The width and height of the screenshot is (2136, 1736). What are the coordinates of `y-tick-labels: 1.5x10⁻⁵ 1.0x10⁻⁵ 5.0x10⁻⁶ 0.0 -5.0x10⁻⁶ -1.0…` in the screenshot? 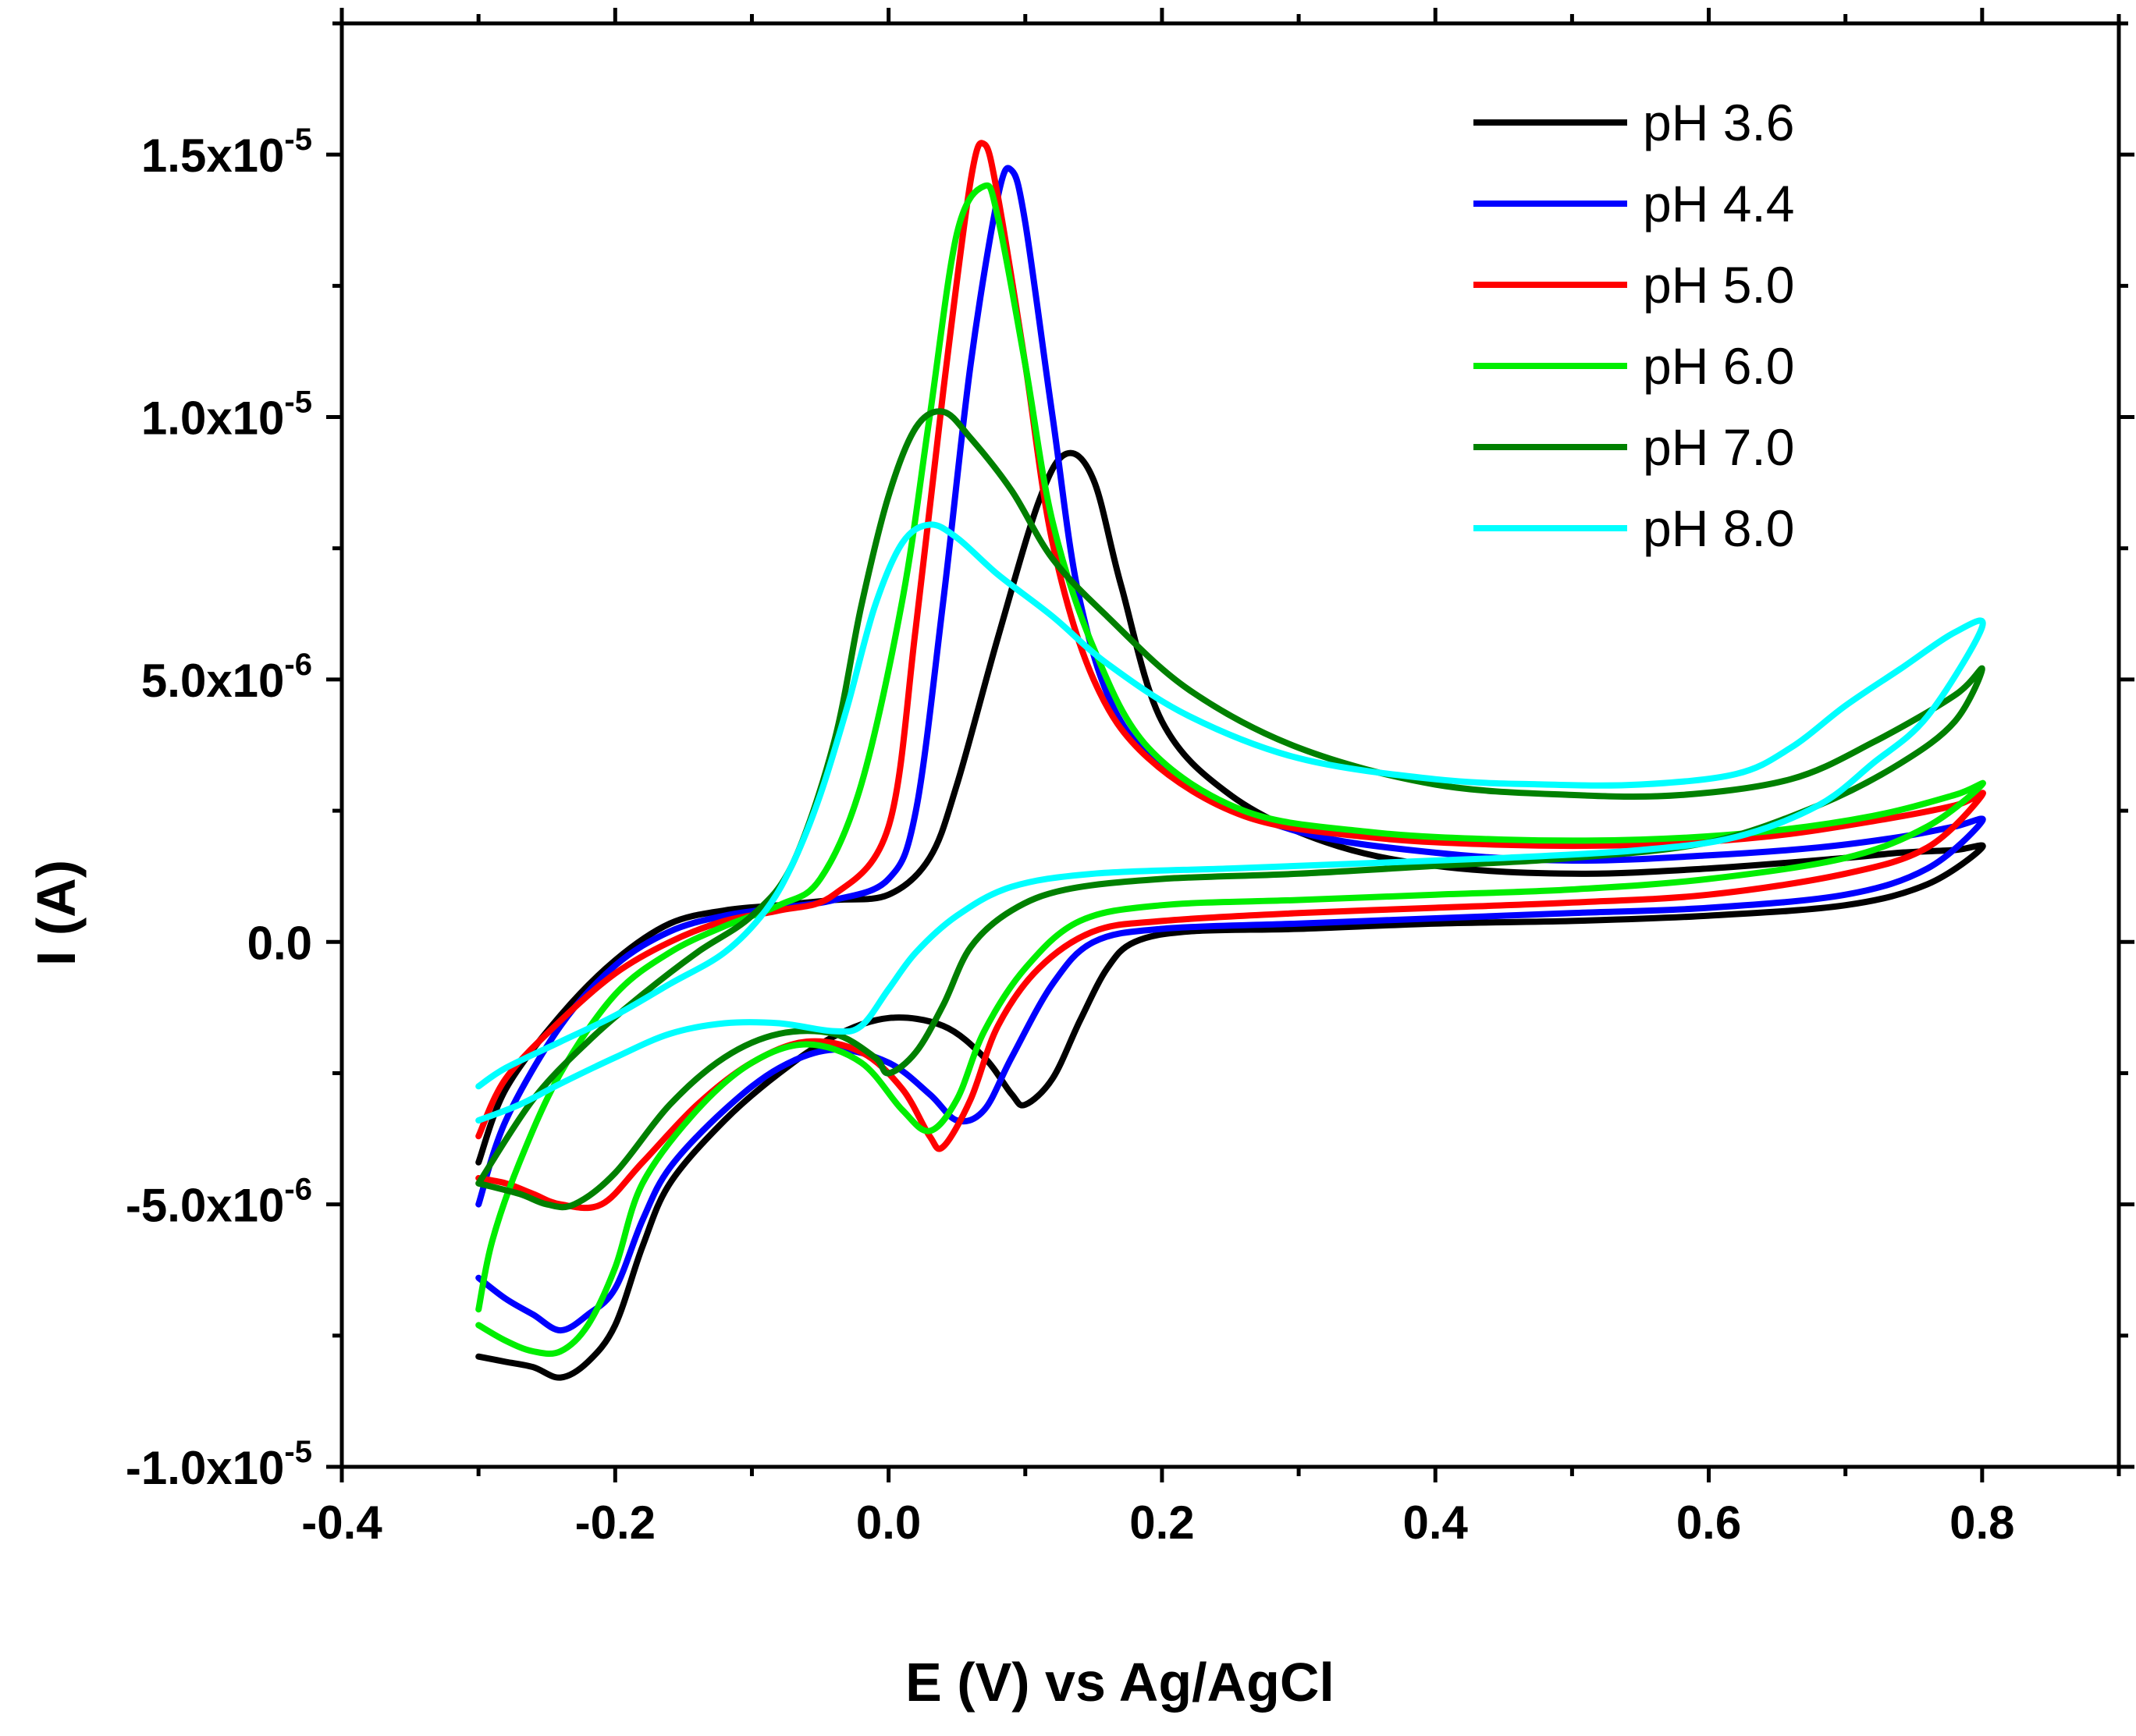 It's located at (219, 808).